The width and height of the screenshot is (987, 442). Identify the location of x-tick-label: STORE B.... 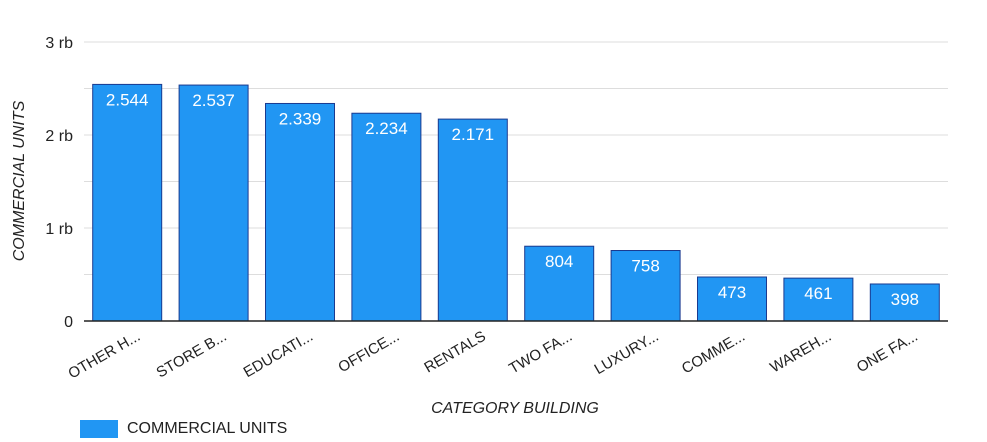
(191, 355).